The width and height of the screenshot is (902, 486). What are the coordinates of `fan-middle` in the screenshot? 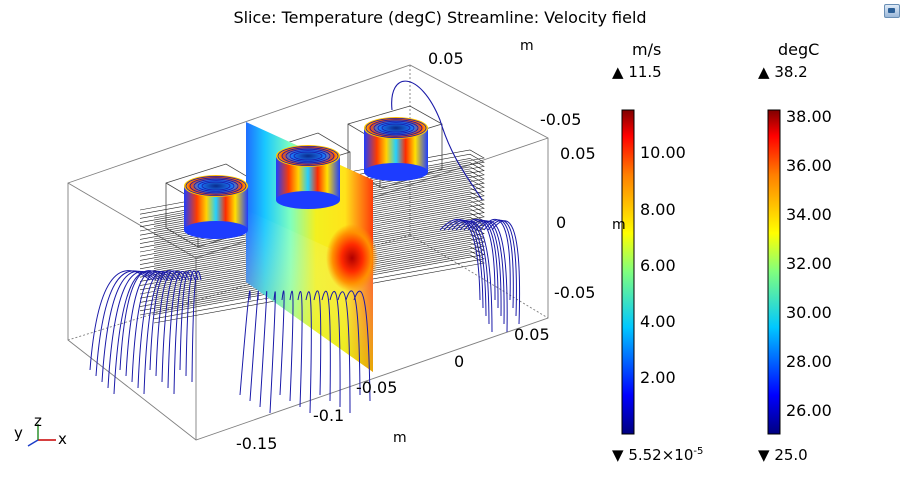 It's located at (308, 177).